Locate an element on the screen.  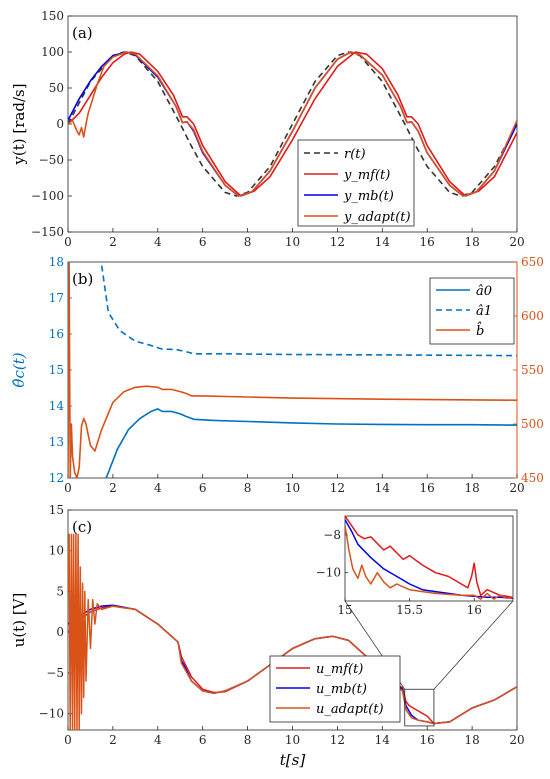
panel-c-xtick-label: 16 is located at coordinates (427, 740).